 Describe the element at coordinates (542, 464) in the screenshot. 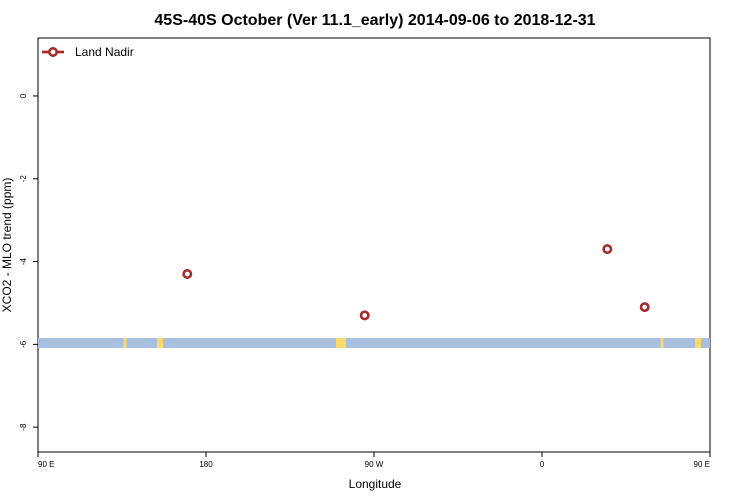

I see `x-tick-label-3: 0` at that location.